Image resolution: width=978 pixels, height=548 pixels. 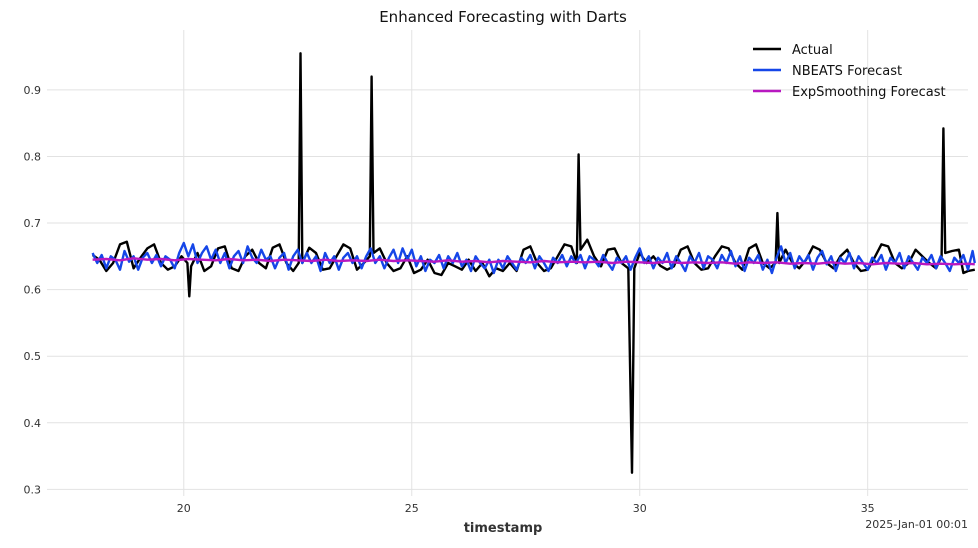 What do you see at coordinates (868, 508) in the screenshot?
I see `x-tick-label: 35` at bounding box center [868, 508].